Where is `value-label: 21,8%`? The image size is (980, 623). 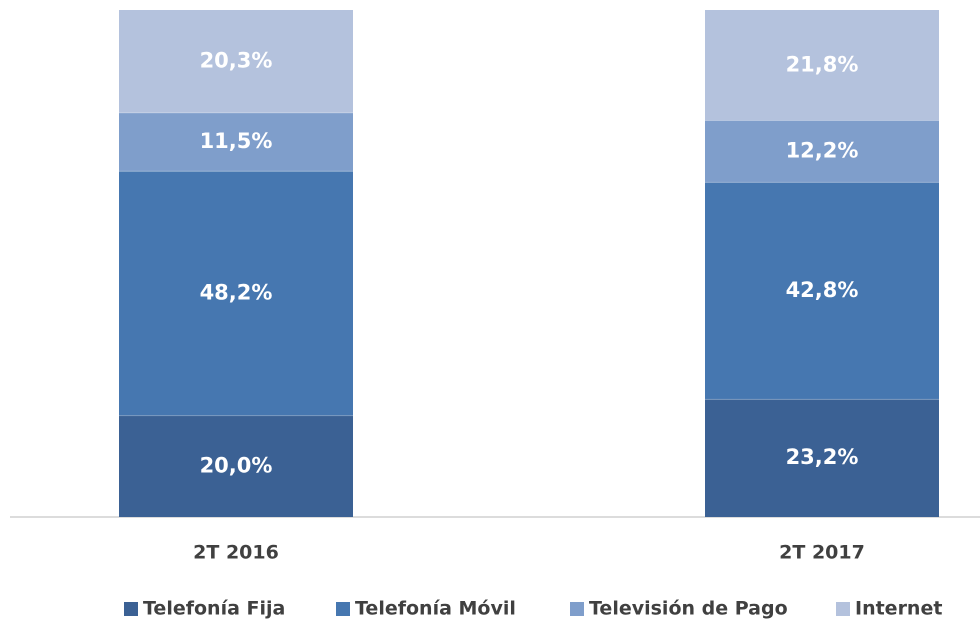
value-label: 21,8% is located at coordinates (822, 64).